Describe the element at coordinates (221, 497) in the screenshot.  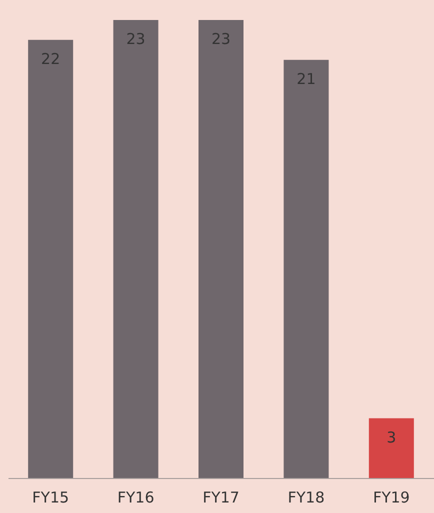
I see `x-tick-label: FY17` at that location.